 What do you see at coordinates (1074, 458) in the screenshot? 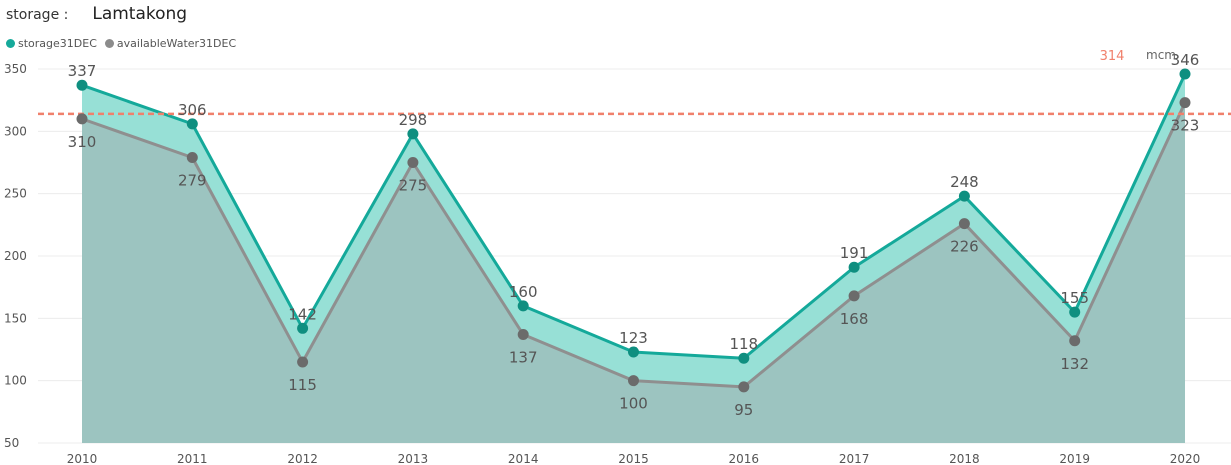
I see `x-tick-label-2019: 2019` at bounding box center [1074, 458].